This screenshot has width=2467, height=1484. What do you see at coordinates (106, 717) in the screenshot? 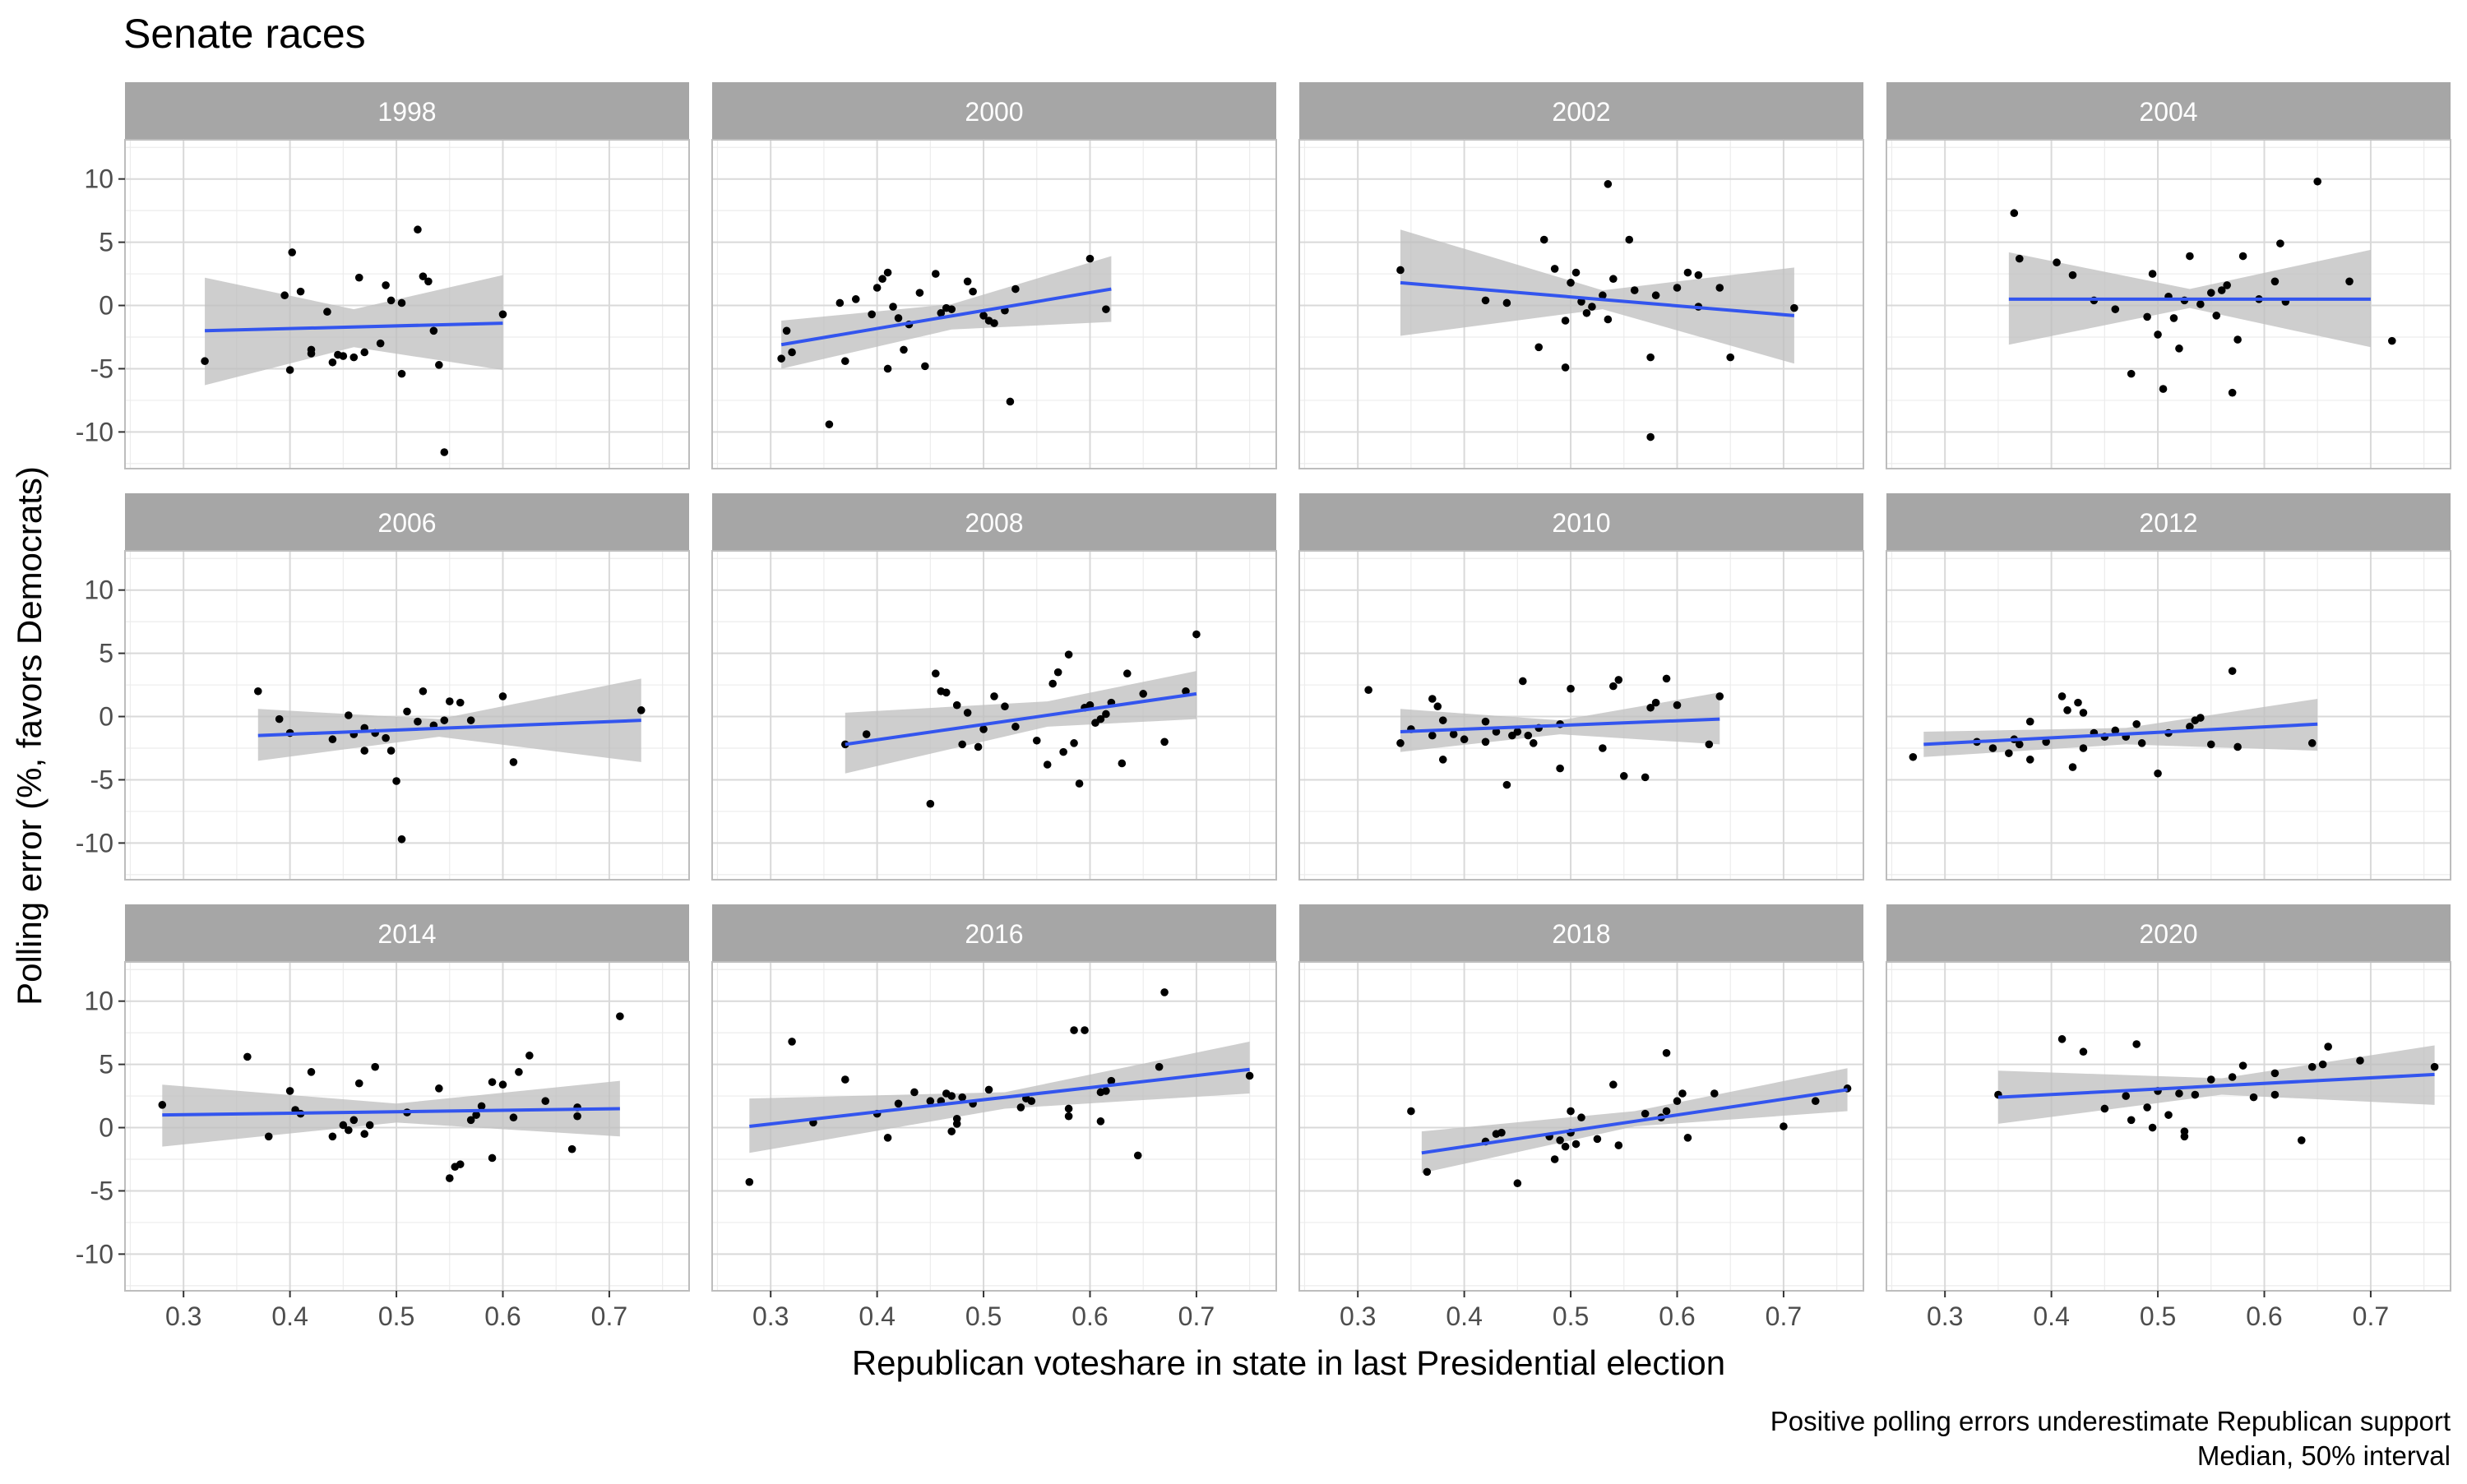
I see `y-tick-label: 0` at bounding box center [106, 717].